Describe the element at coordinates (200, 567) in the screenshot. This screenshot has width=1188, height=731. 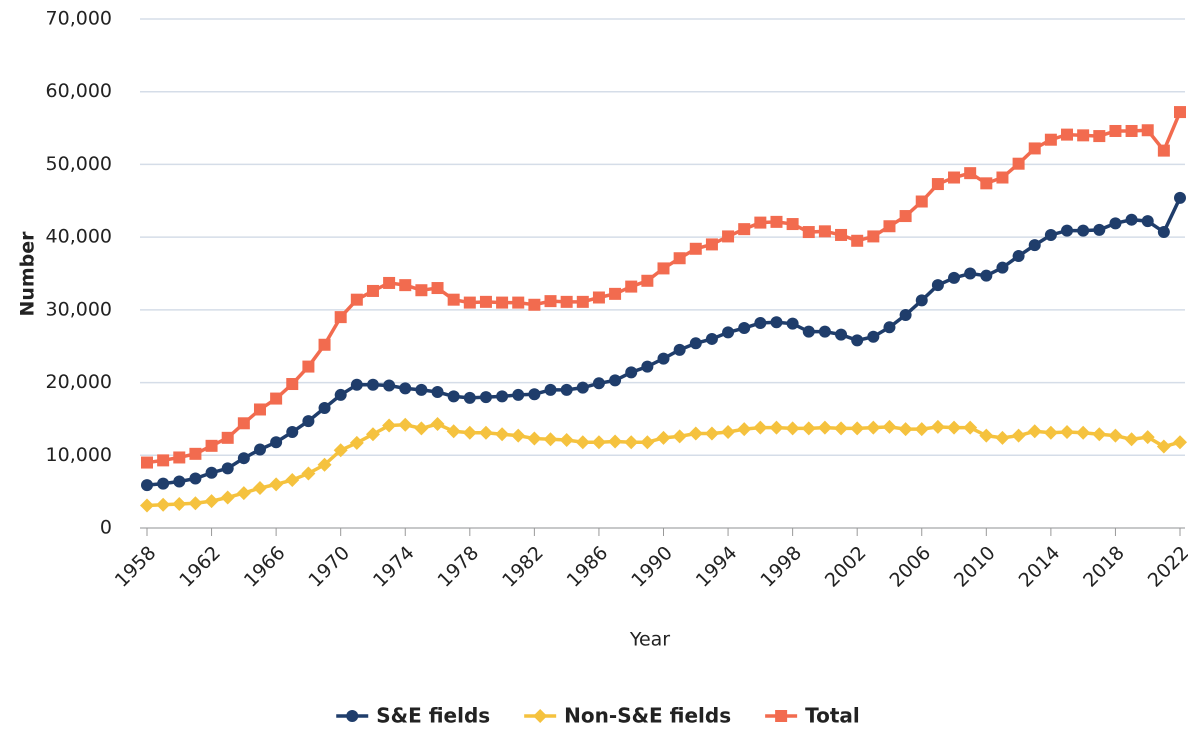
I see `x-tick-label: 1962` at that location.